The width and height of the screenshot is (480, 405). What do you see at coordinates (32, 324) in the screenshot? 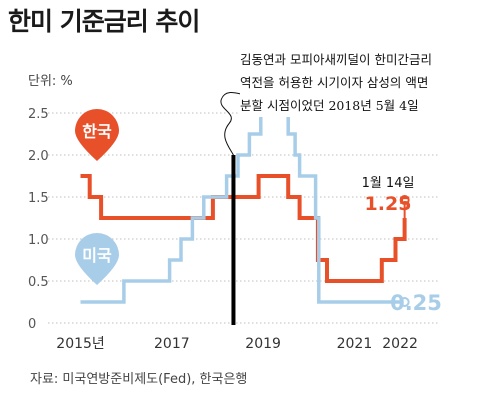
I see `y-tick-label: 0` at bounding box center [32, 324].